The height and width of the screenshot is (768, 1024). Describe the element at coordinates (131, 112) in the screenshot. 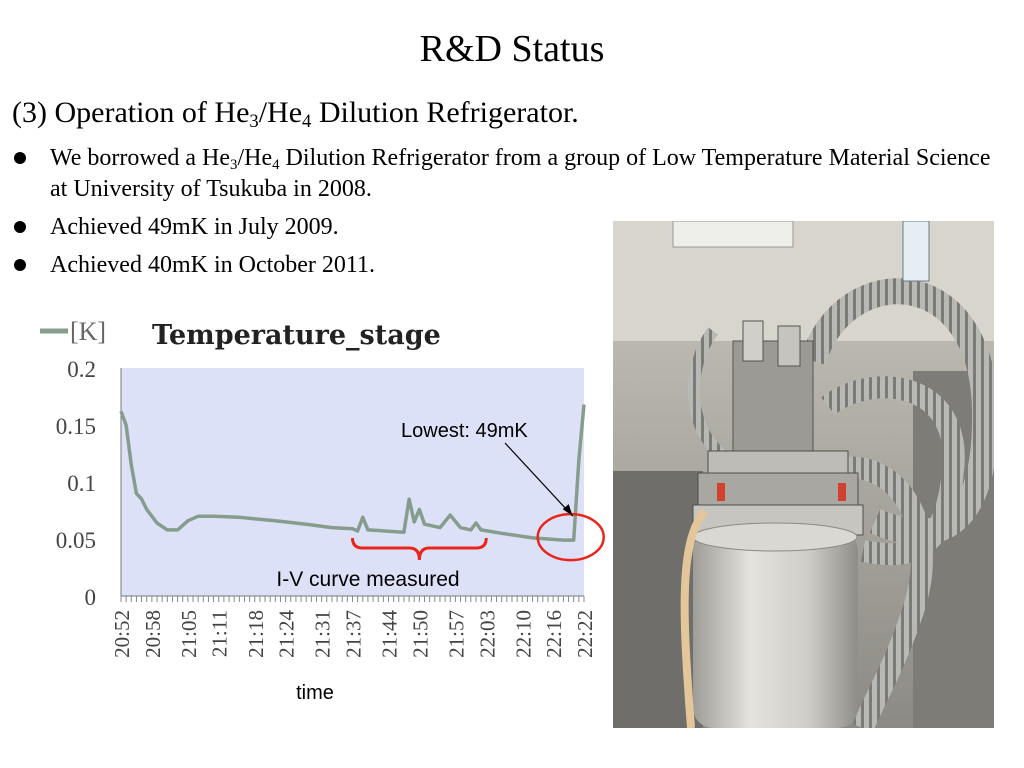

I see `subtitle-prefix: (3) Operation of He` at that location.